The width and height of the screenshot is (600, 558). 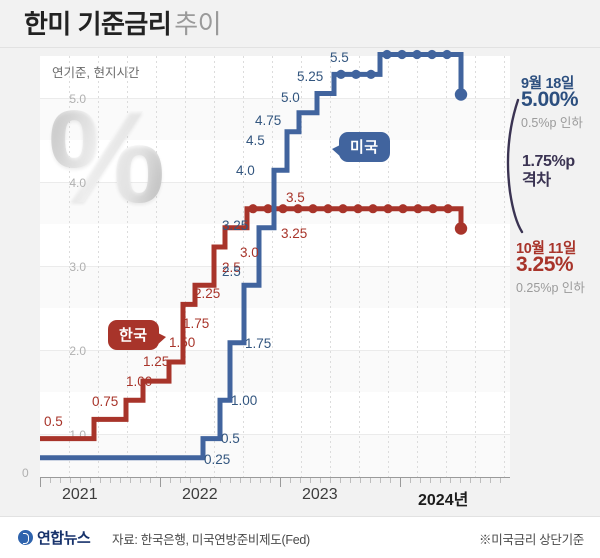 I want to click on korea-endpoint-dot, so click(x=461, y=228).